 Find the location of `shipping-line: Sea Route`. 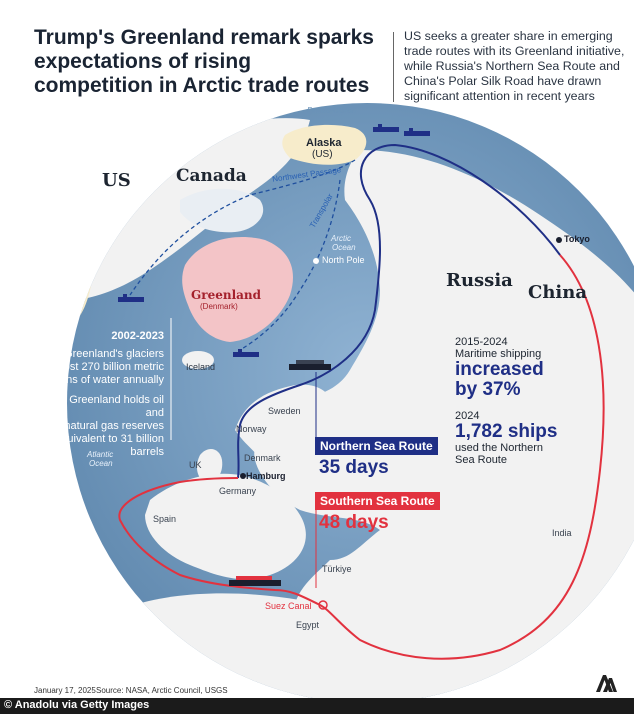

shipping-line: Sea Route is located at coordinates (481, 460).